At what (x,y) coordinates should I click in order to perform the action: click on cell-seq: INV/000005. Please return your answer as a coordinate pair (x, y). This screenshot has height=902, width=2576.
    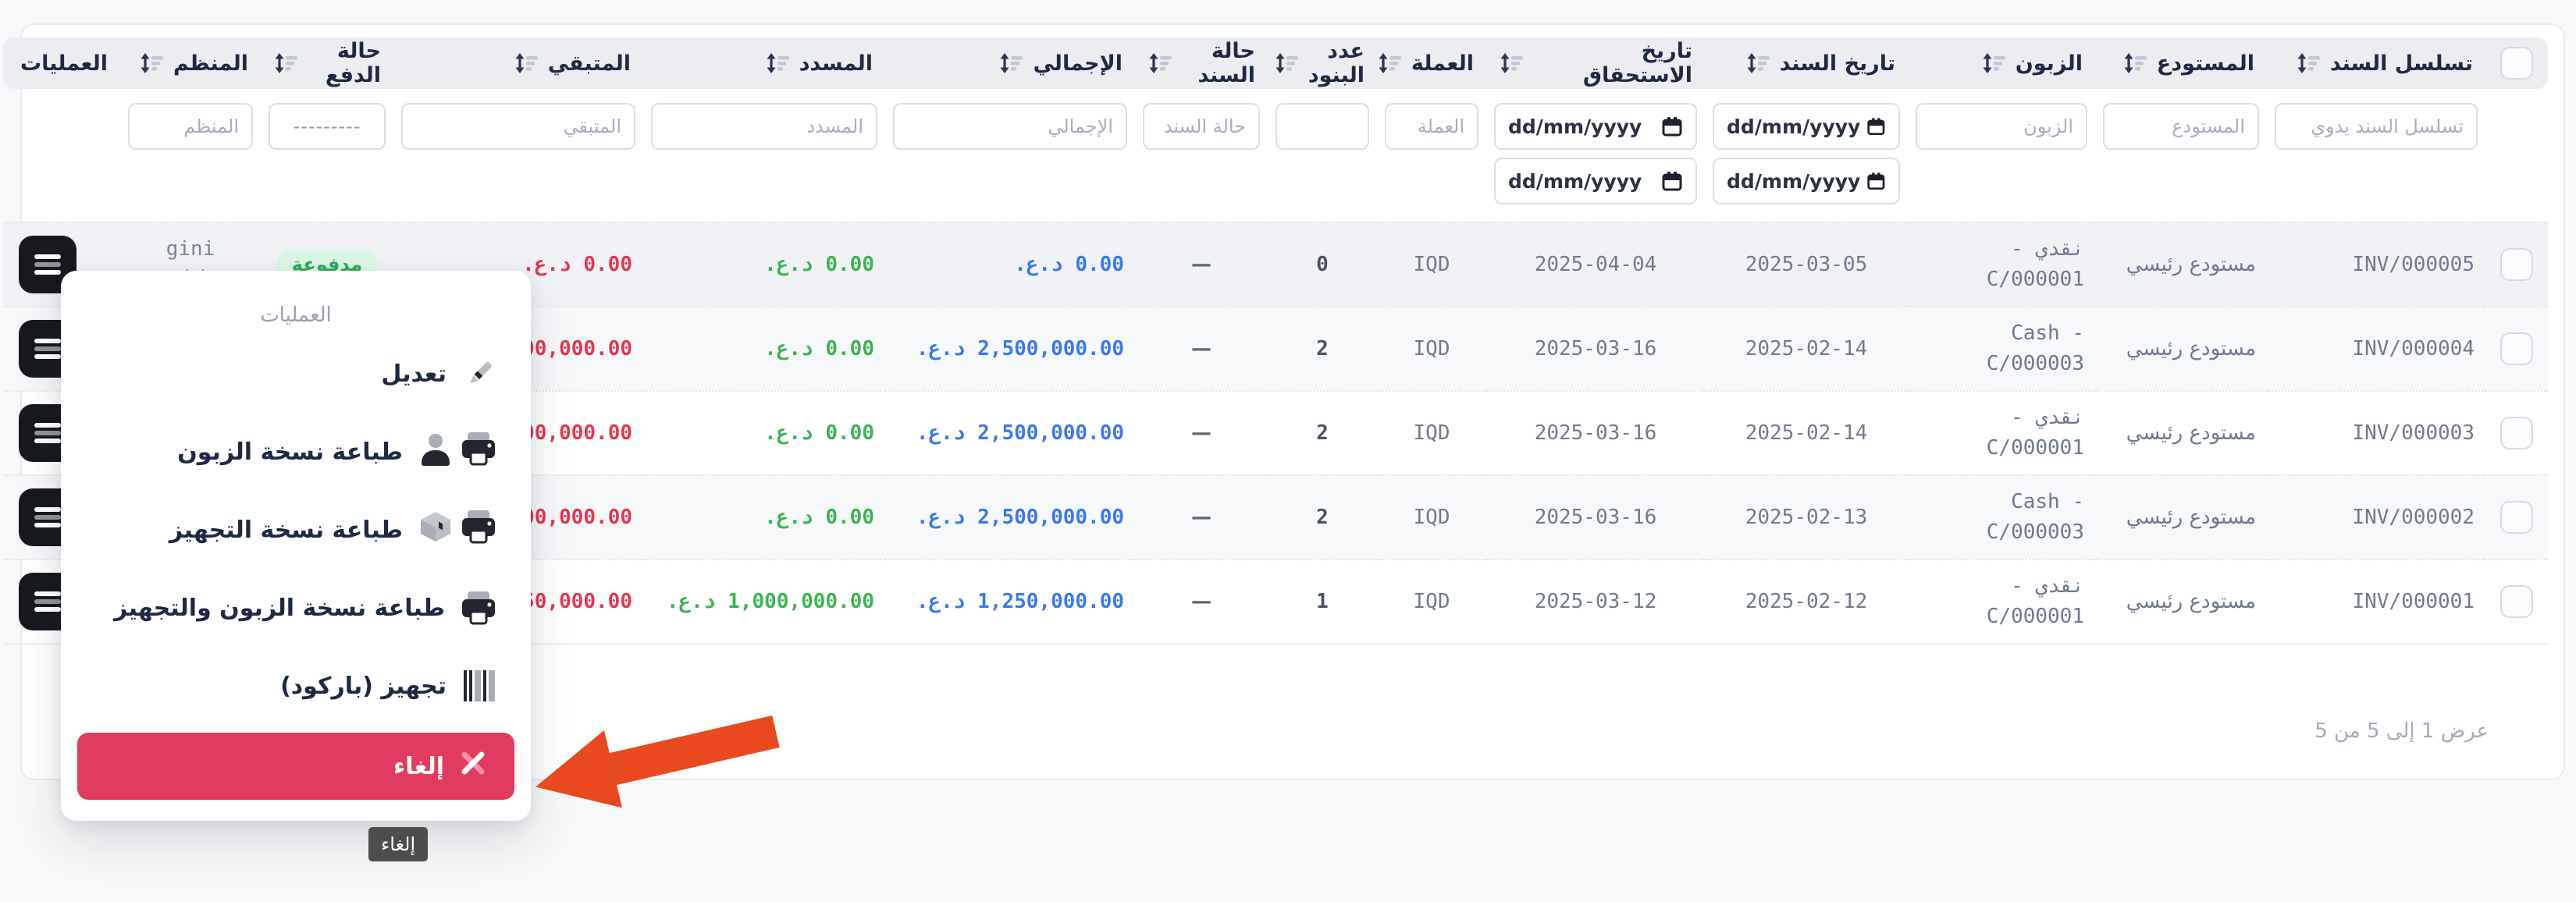
    Looking at the image, I should click on (2376, 264).